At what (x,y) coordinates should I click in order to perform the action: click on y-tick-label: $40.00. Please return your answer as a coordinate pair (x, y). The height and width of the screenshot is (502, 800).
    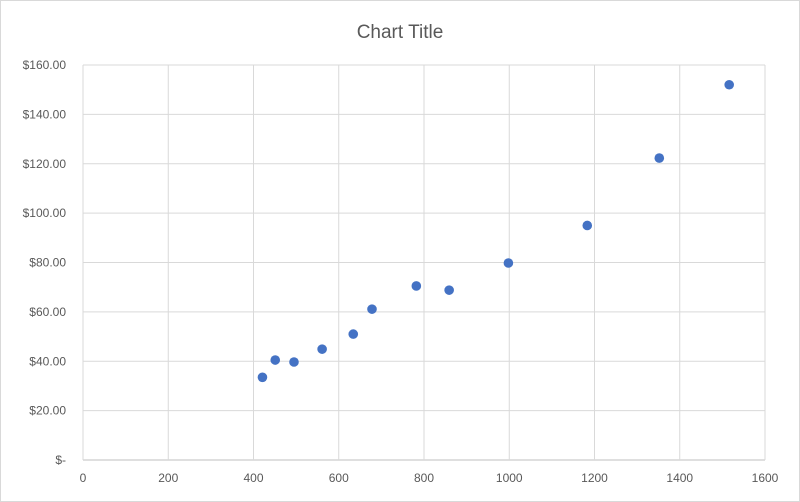
    Looking at the image, I should click on (47, 361).